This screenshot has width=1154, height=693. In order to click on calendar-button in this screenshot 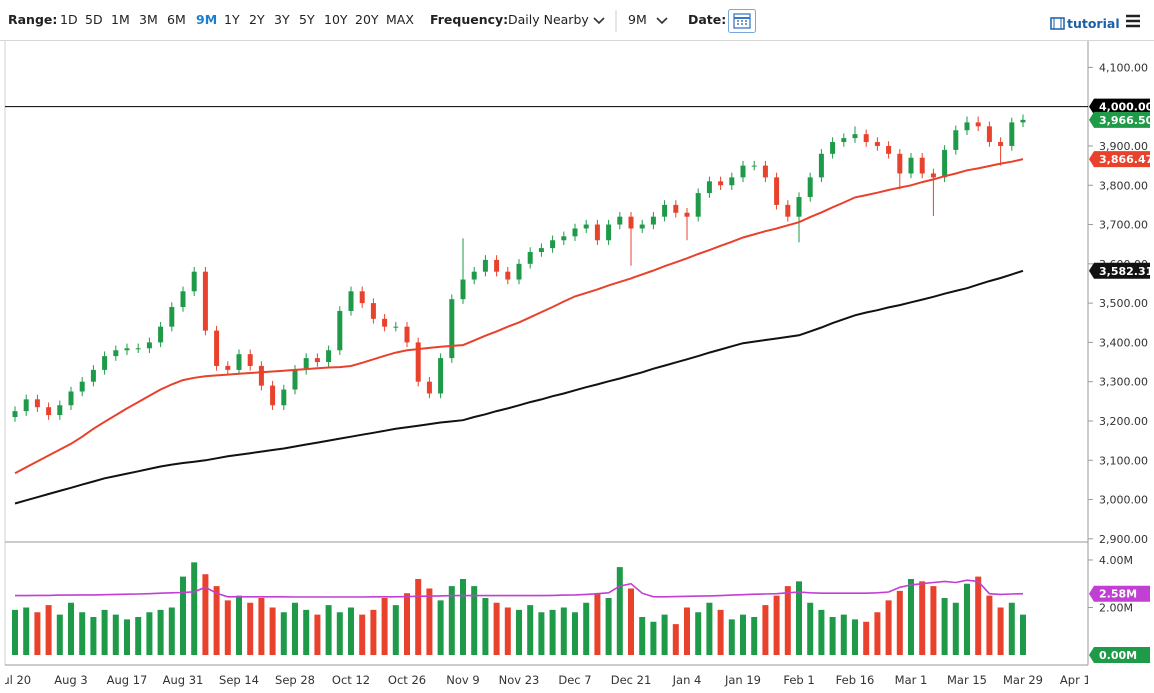, I will do `click(742, 21)`.